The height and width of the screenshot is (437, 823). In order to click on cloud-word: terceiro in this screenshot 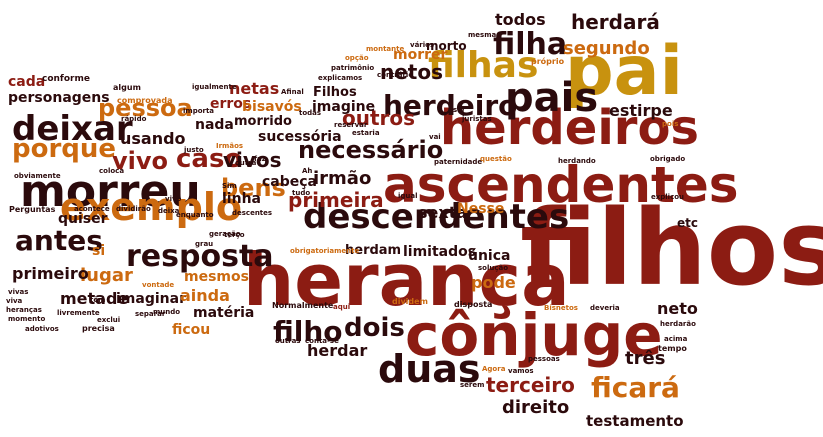, I will do `click(530, 385)`.